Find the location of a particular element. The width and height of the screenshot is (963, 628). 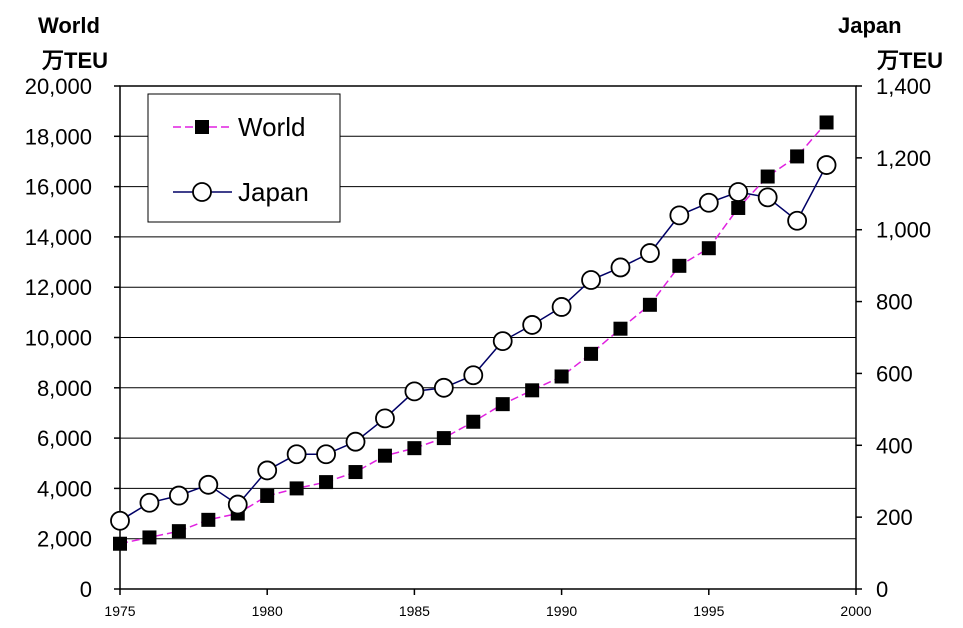

right-tick-label: 0 is located at coordinates (882, 589).